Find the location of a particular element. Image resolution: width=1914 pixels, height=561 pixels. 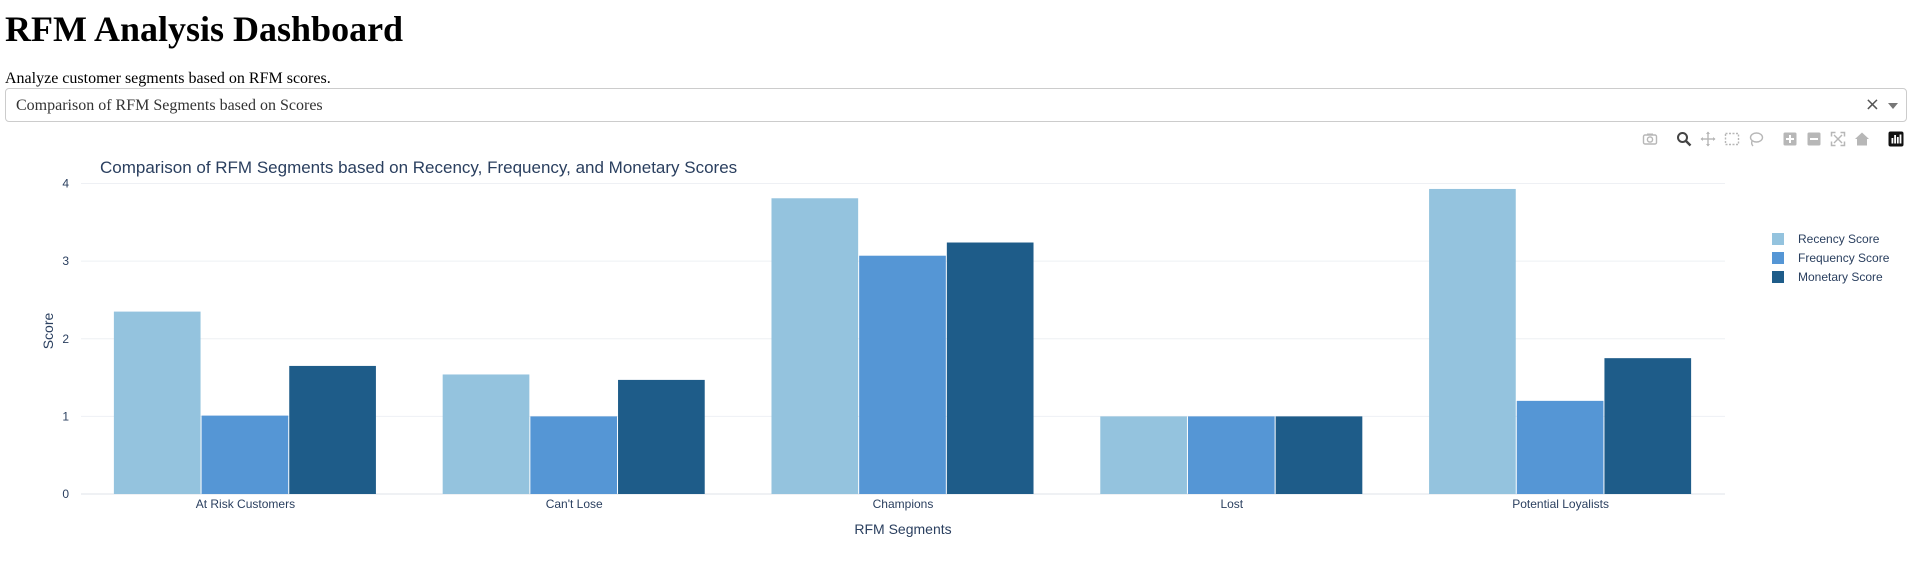

legend-item-label: Recency Score is located at coordinates (1839, 239).